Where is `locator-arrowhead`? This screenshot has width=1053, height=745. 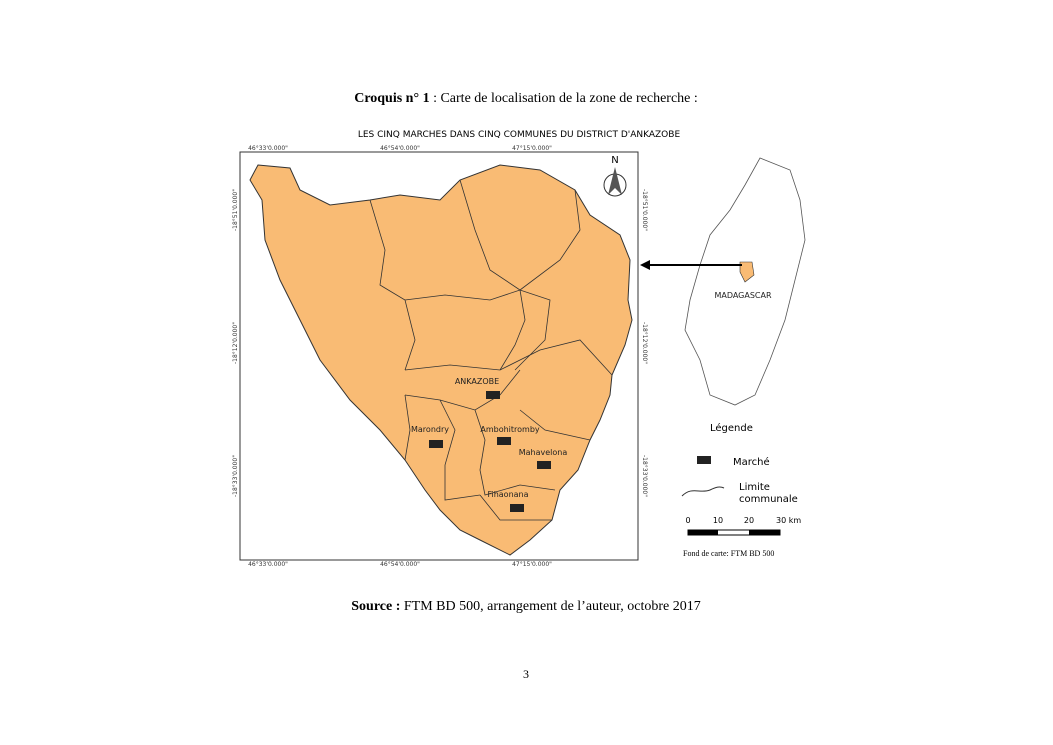 locator-arrowhead is located at coordinates (645, 265).